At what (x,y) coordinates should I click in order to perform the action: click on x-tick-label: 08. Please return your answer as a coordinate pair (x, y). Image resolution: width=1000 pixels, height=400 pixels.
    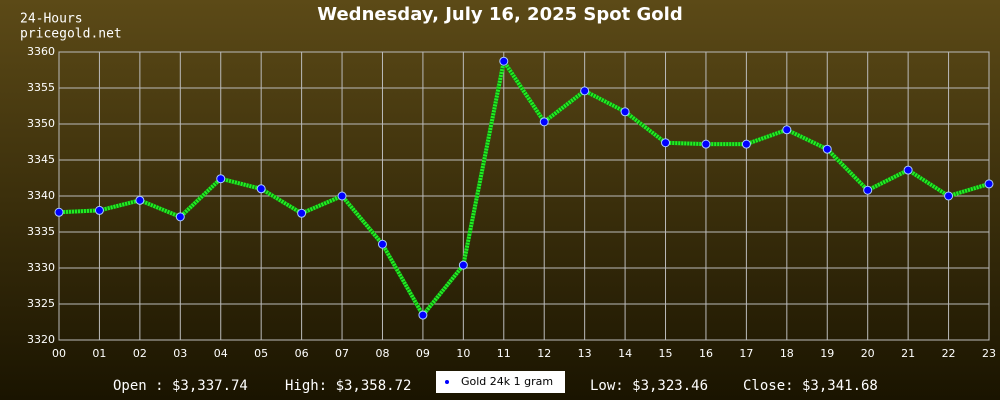
    Looking at the image, I should click on (382, 353).